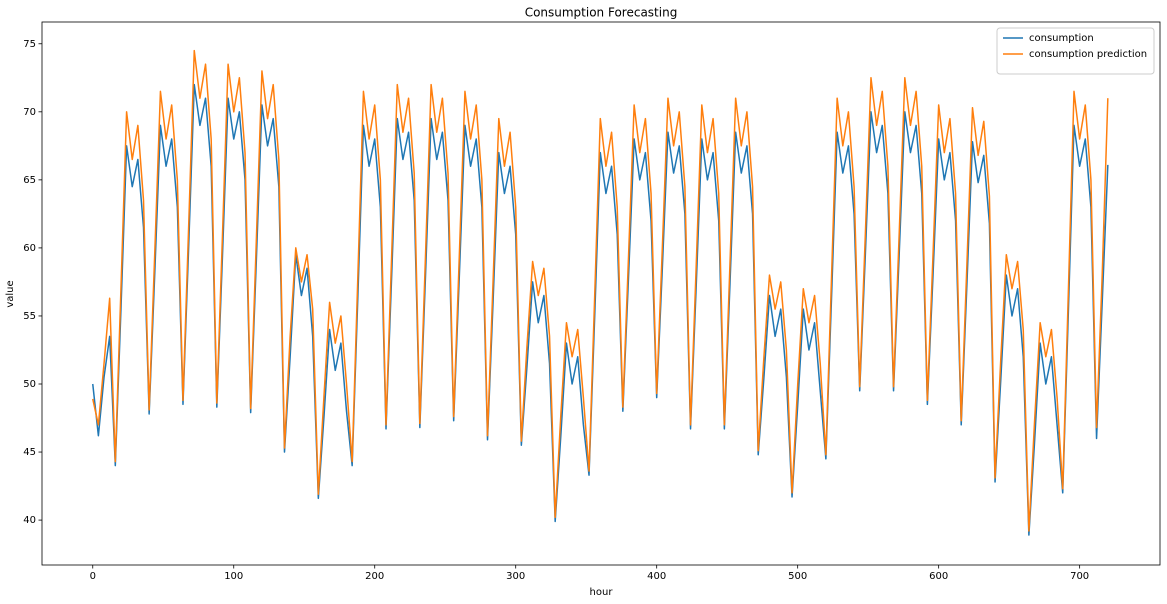 This screenshot has height=604, width=1167. I want to click on y-tick-label: 50, so click(29, 384).